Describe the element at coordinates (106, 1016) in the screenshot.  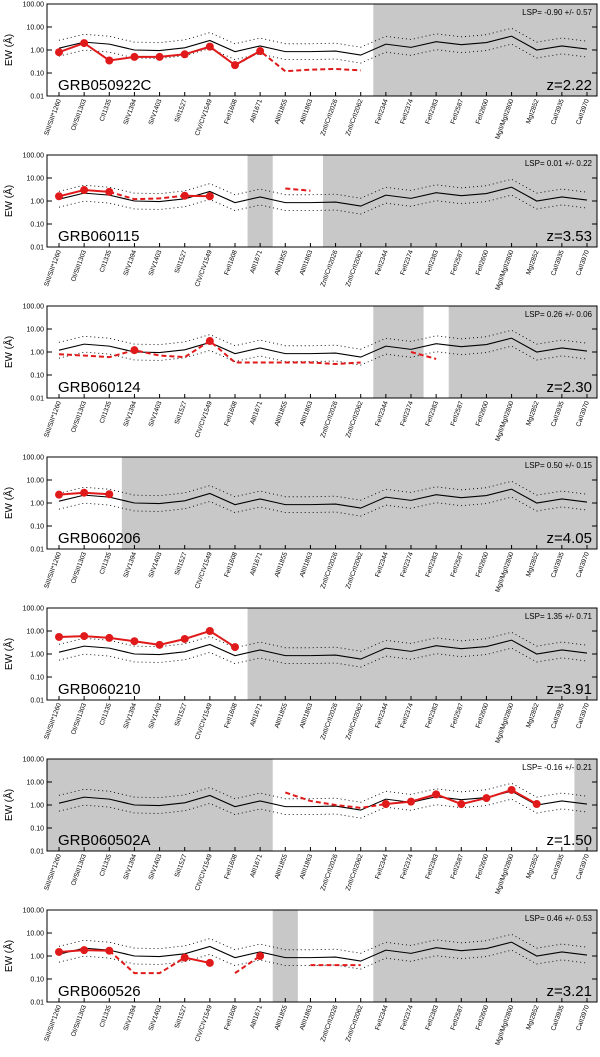
I see `x-tick-label: CII1335` at that location.